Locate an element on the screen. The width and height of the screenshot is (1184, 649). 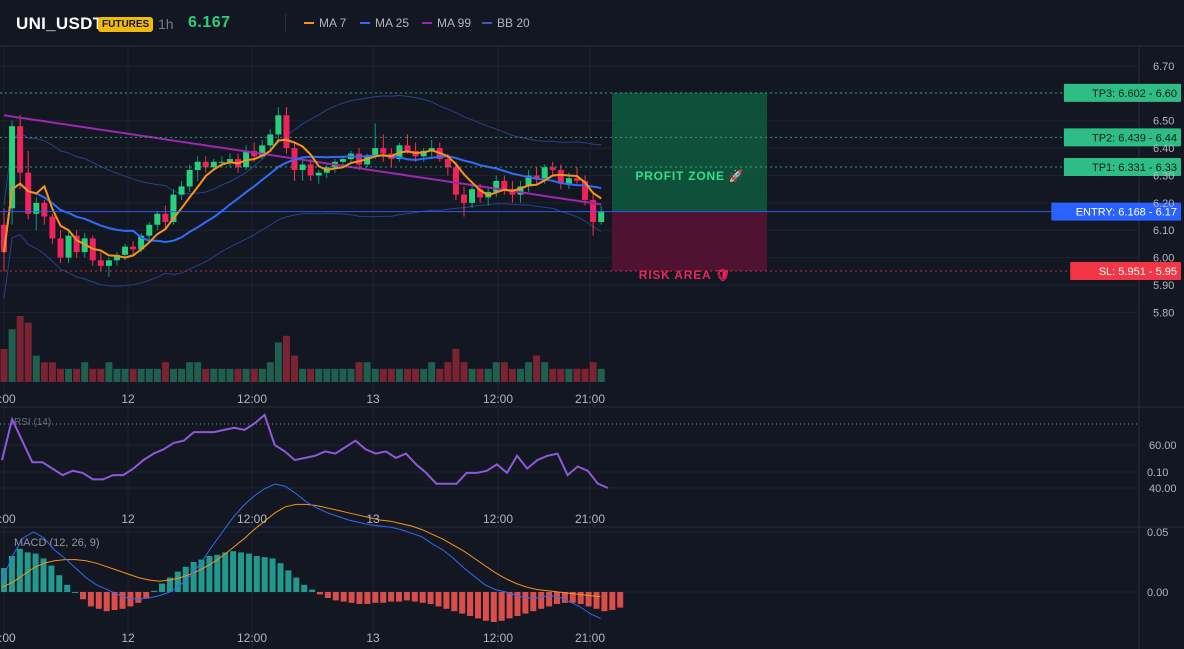
symbol-title: UNI_USDT is located at coordinates (60, 23).